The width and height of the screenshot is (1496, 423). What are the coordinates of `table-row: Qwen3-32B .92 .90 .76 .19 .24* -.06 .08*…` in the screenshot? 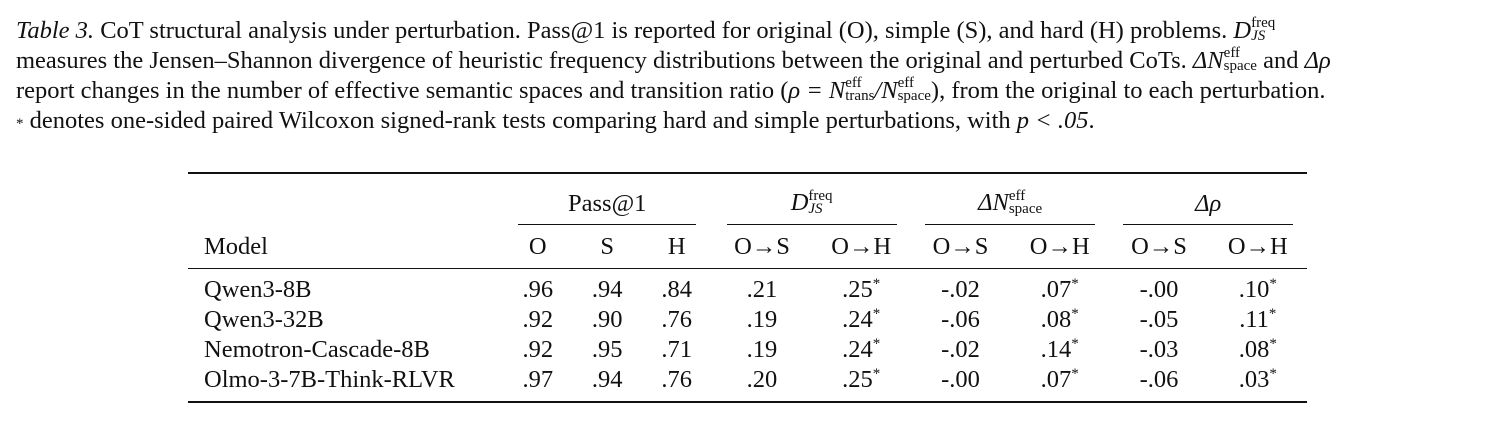 It's located at (747, 320).